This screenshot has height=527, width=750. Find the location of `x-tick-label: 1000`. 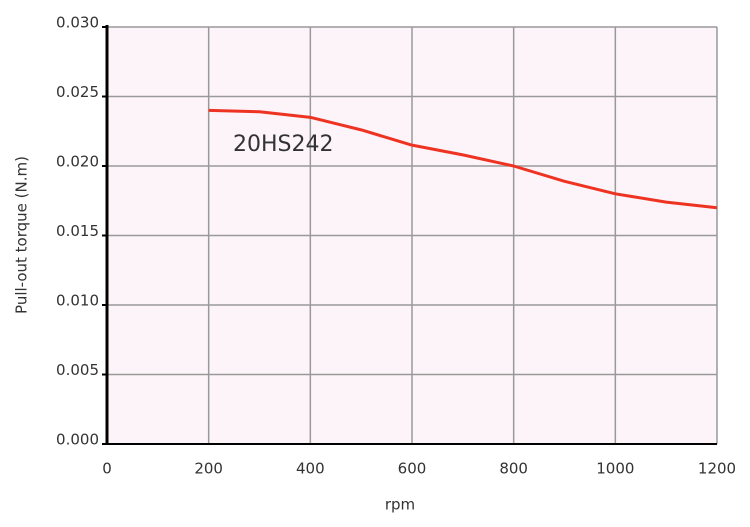

x-tick-label: 1000 is located at coordinates (615, 469).